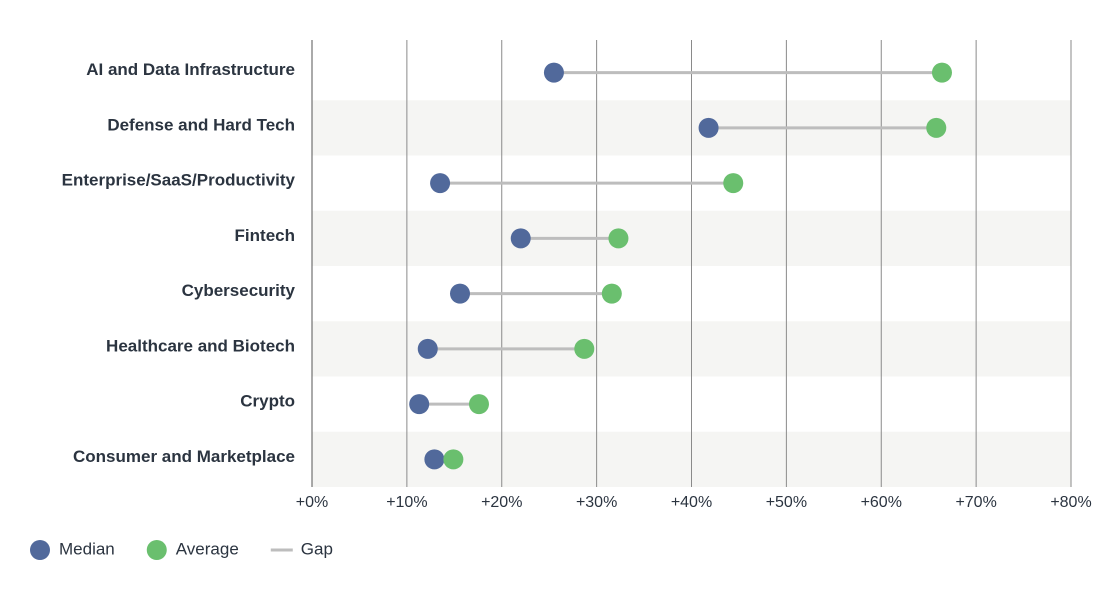 The image size is (1120, 597). What do you see at coordinates (312, 502) in the screenshot?
I see `x-tick-label: +0%` at bounding box center [312, 502].